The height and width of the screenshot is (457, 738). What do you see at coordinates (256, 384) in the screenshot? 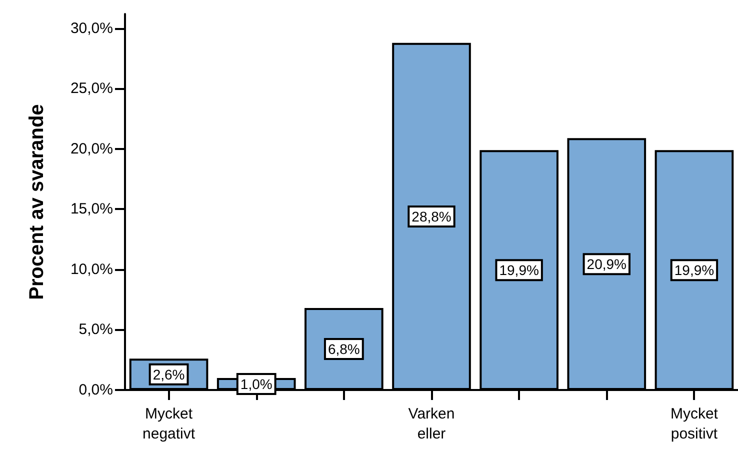
I see `data-label: 1,0%` at bounding box center [256, 384].